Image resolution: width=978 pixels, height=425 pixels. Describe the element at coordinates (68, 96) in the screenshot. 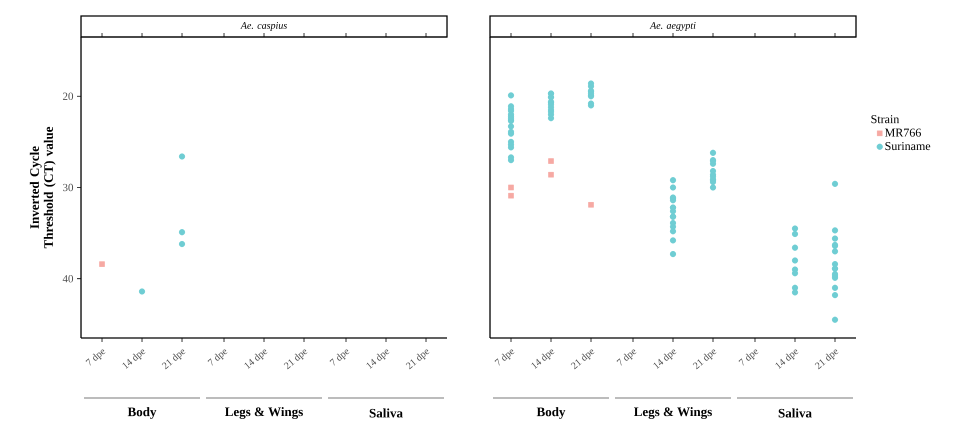

I see `y-tick-label: 20` at that location.